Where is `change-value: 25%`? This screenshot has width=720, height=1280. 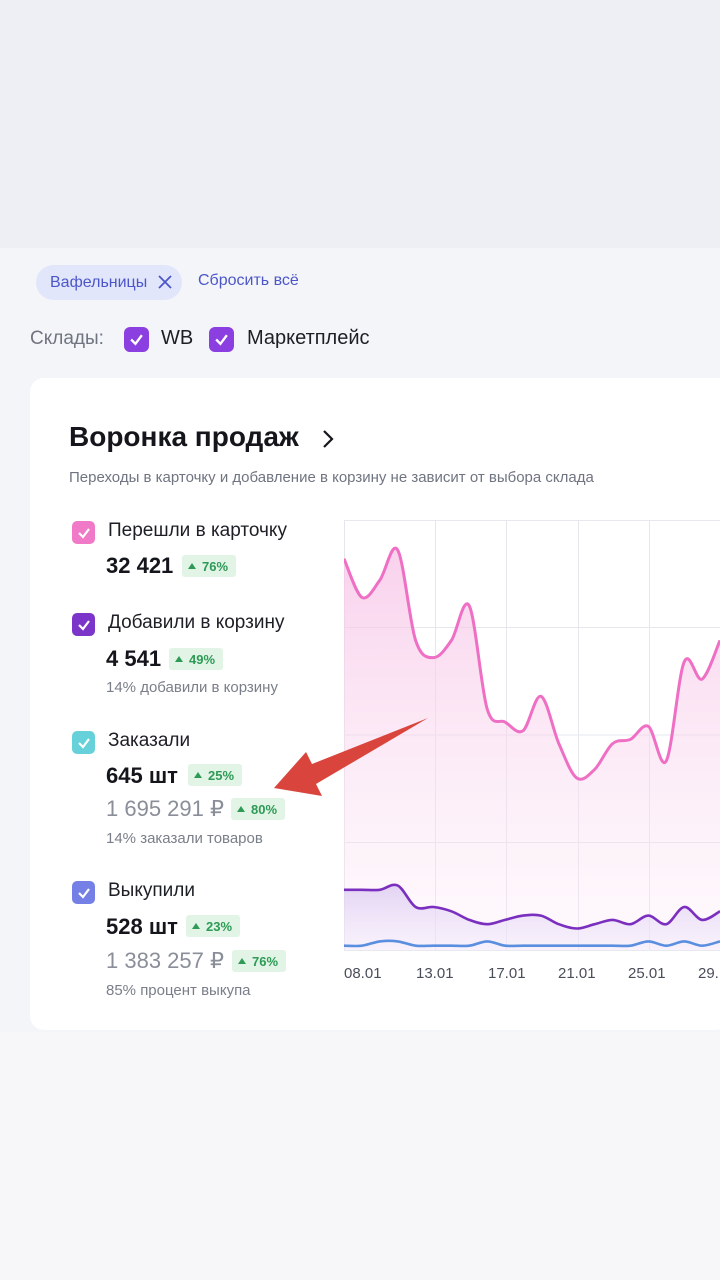
change-value: 25% is located at coordinates (221, 775).